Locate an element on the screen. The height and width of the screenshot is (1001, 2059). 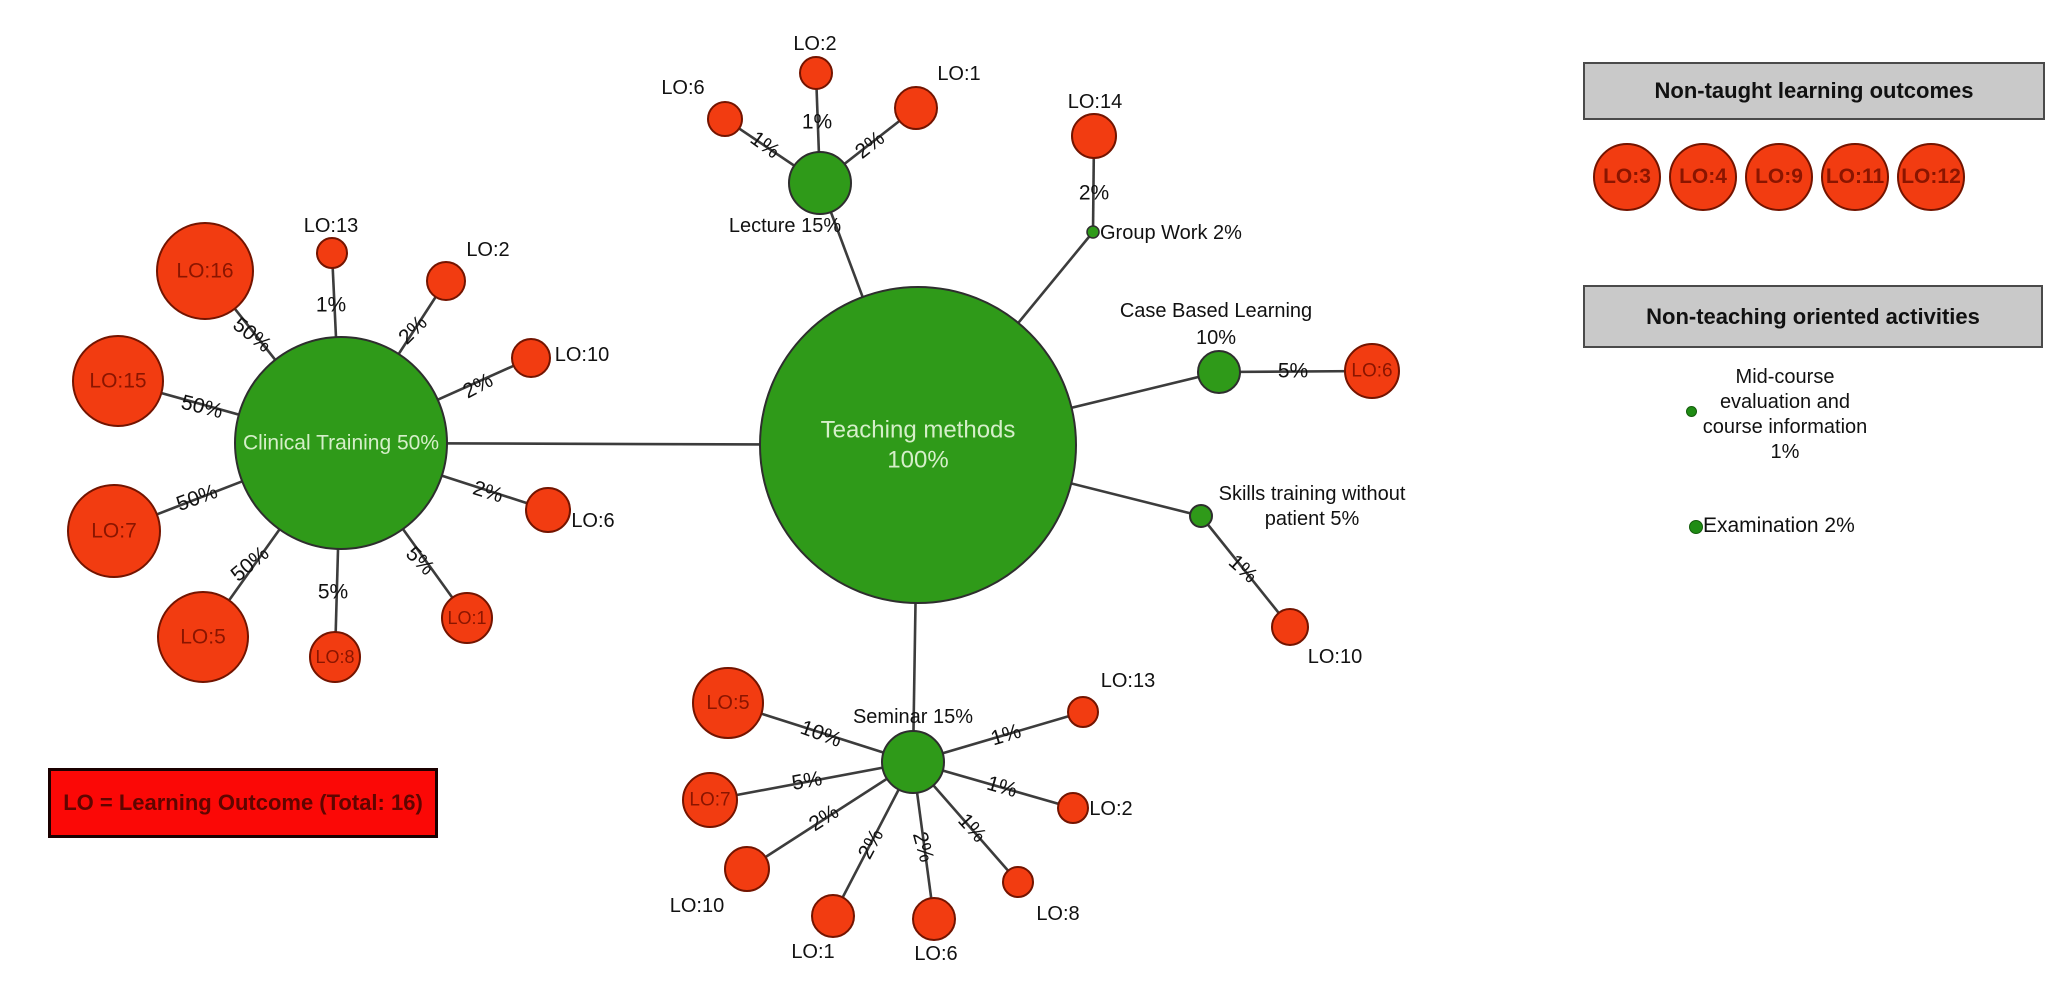
lo6-clinical-node is located at coordinates (548, 510).